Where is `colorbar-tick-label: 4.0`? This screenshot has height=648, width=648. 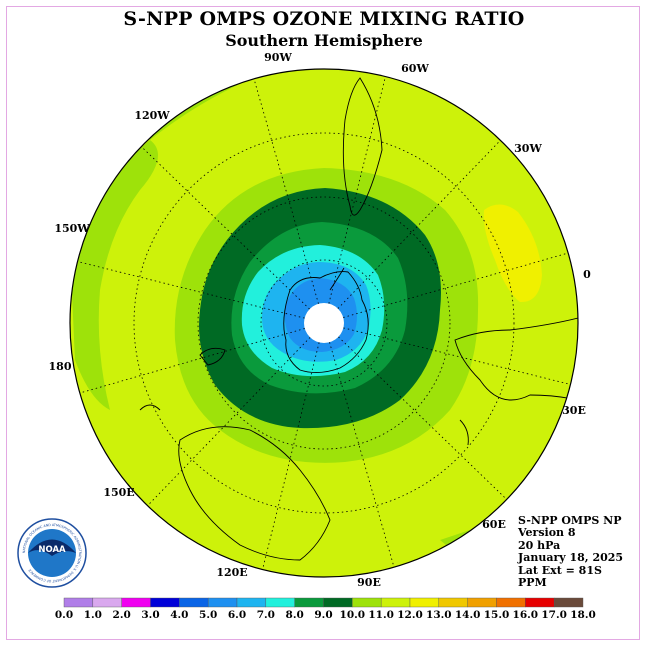 colorbar-tick-label: 4.0 is located at coordinates (179, 615).